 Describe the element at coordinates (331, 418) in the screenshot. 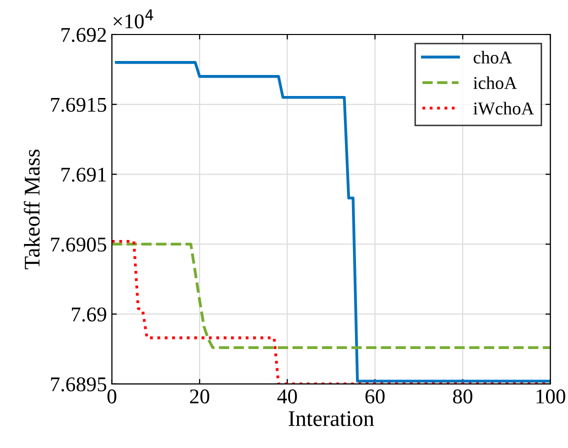

I see `x-axis-title: Interation` at that location.